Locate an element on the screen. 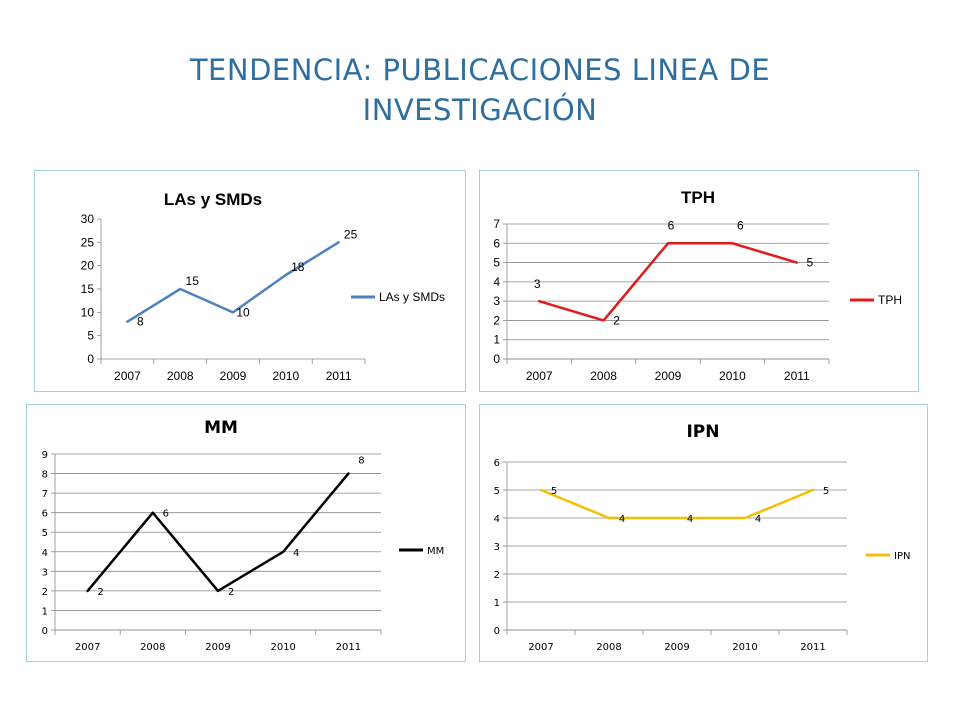  chart-panel-tph: TPH 0 1 2 3 4 5 6 7 2007 2008 2009 2010 2011 3 2 6 6 5 TPH is located at coordinates (699, 281).